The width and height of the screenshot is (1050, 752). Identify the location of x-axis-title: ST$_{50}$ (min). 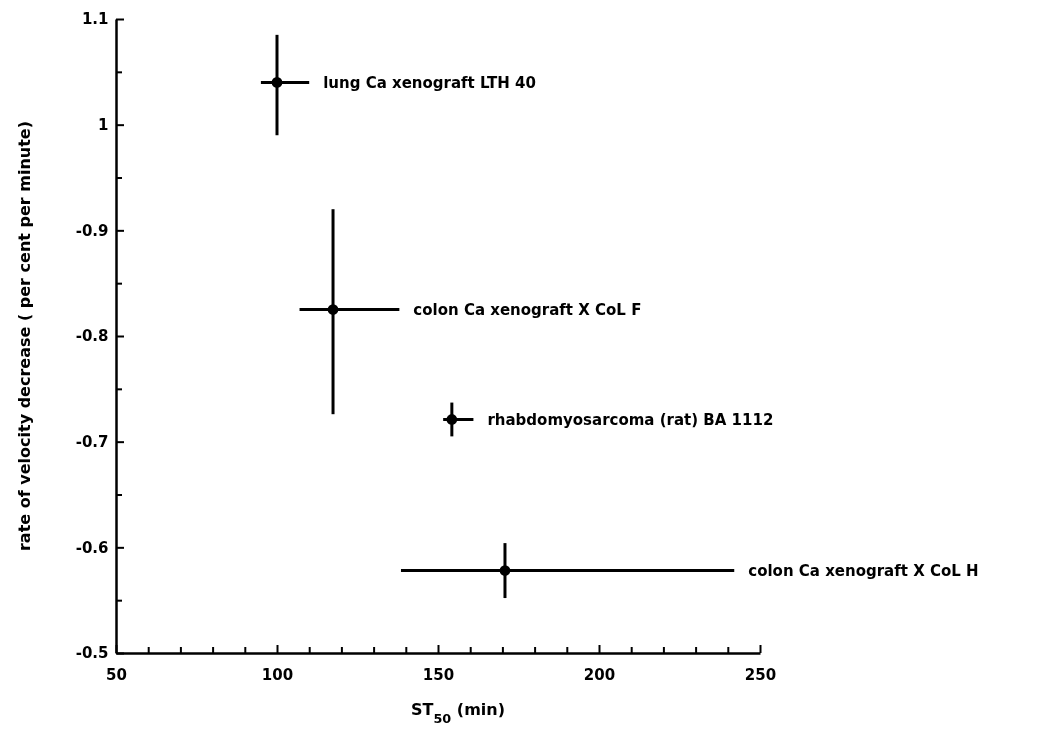
(458, 713).